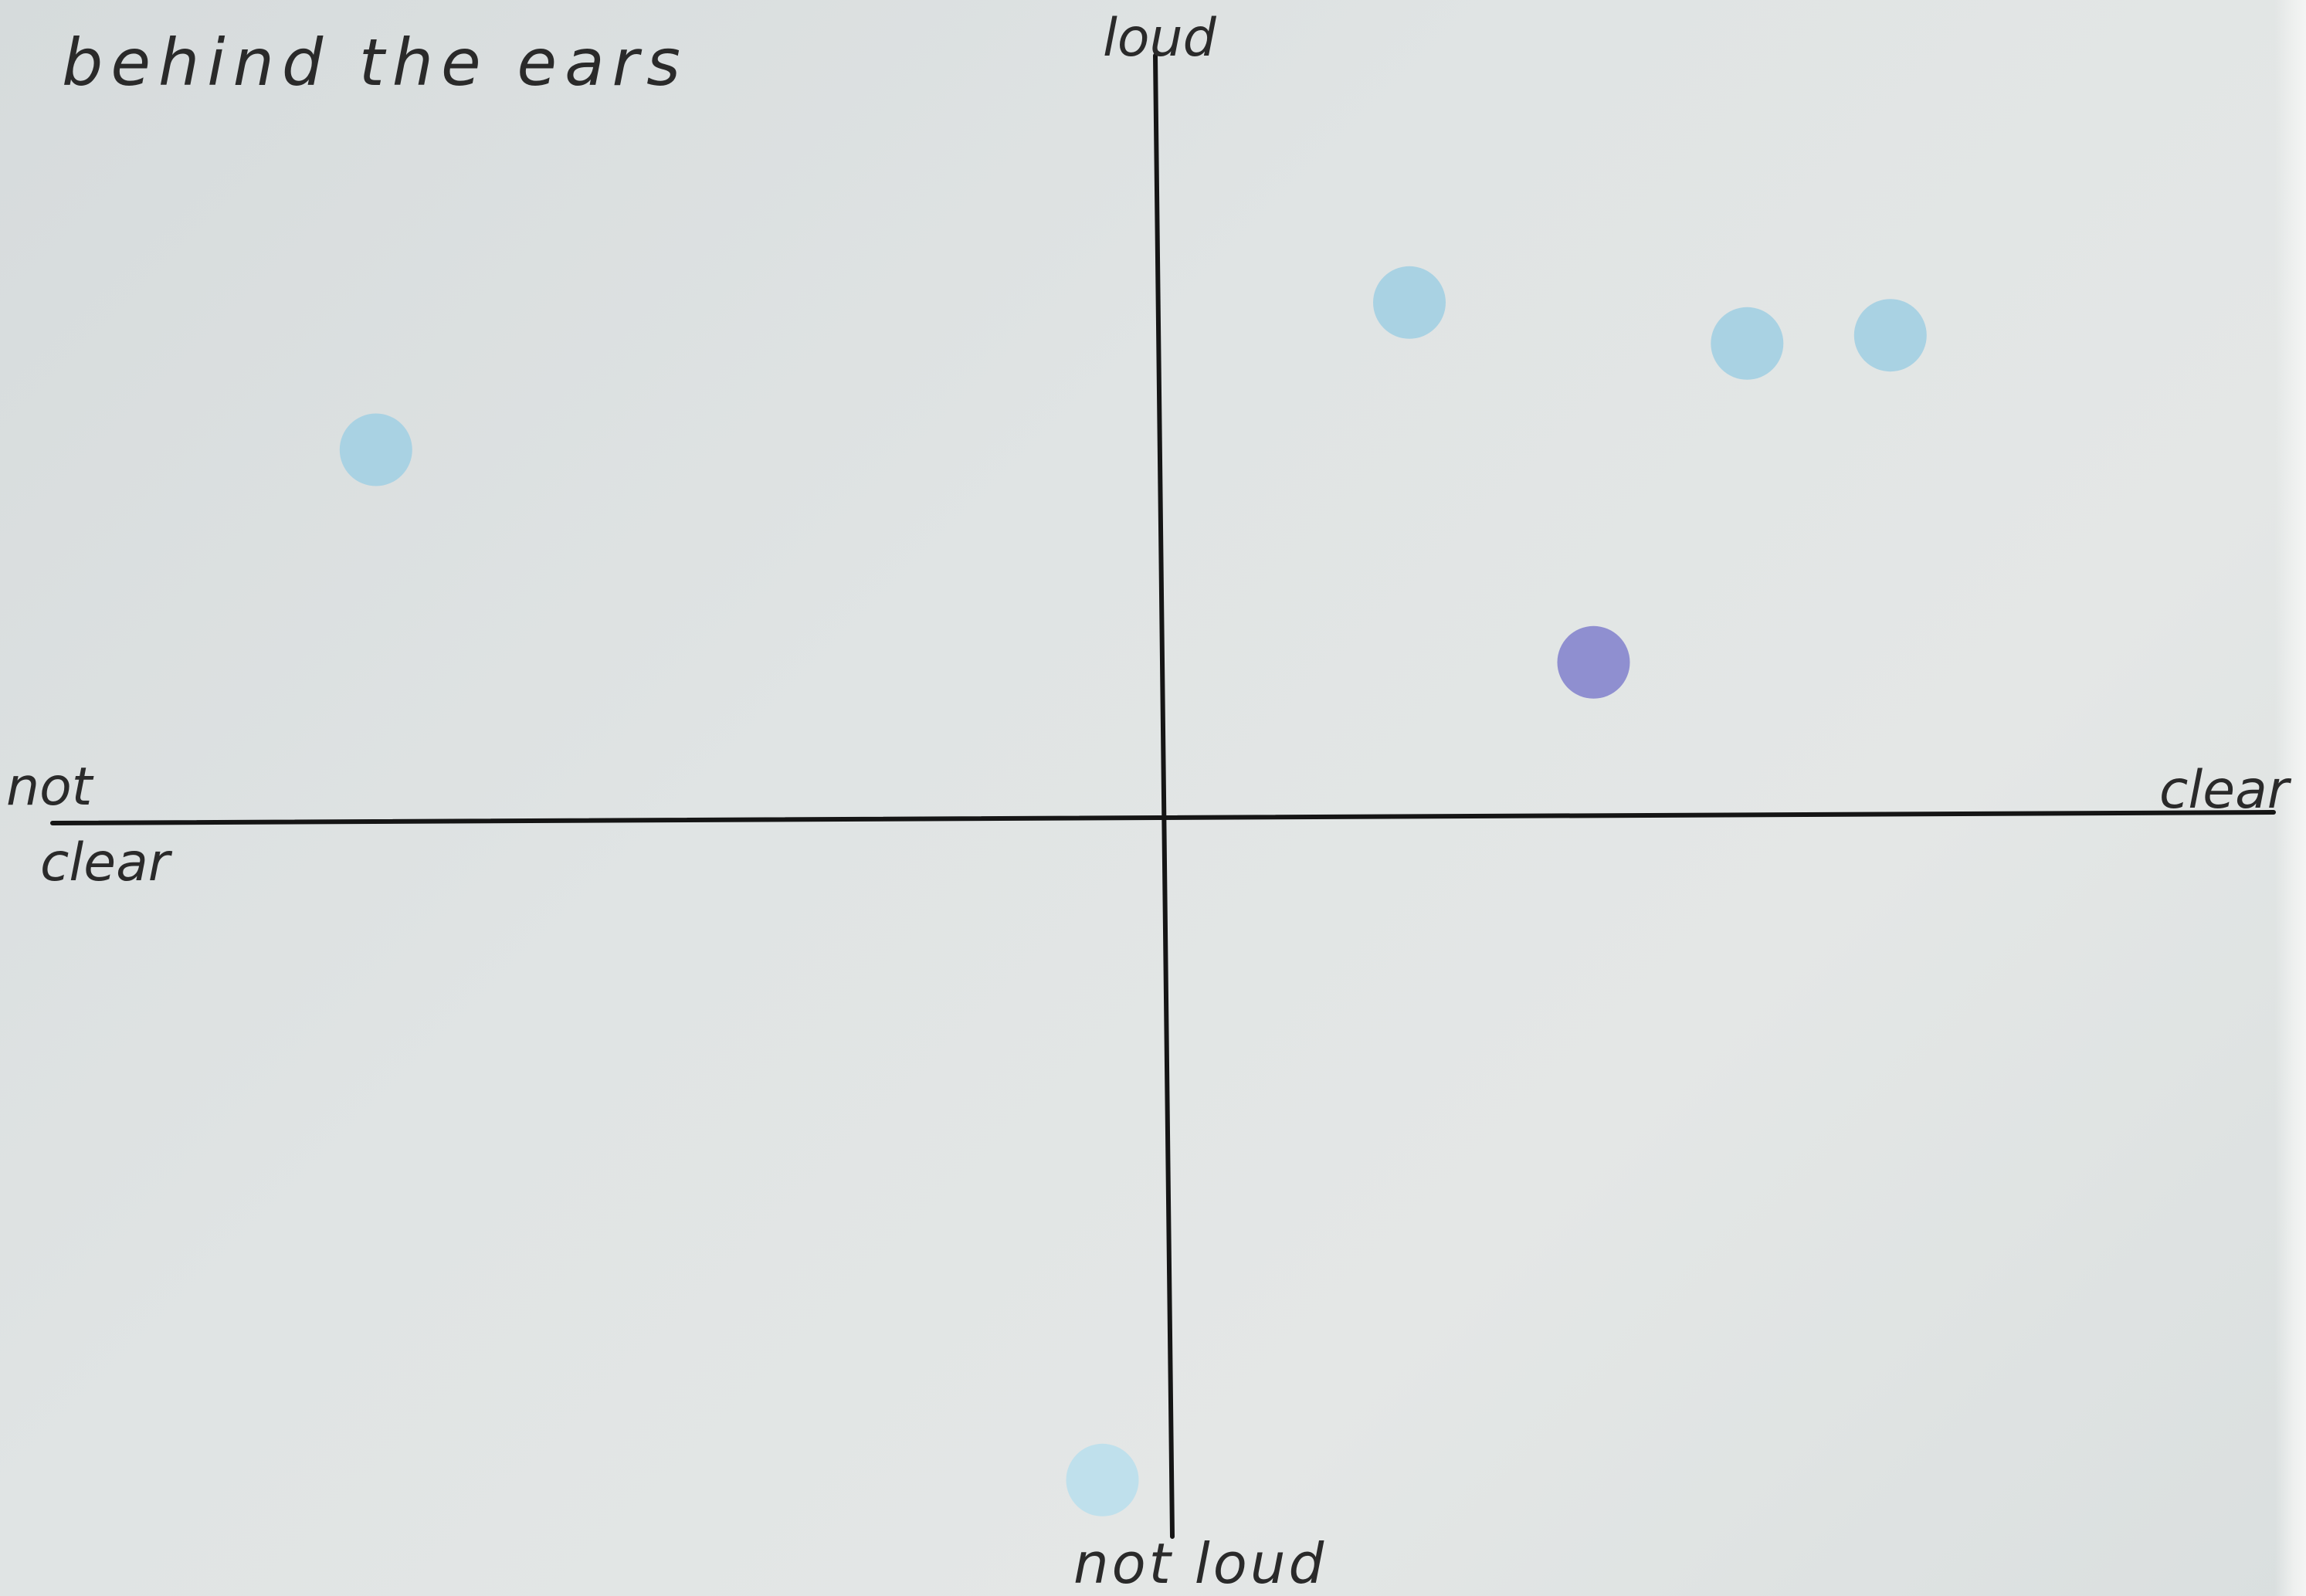  I want to click on chart-title: behind the ears, so click(375, 63).